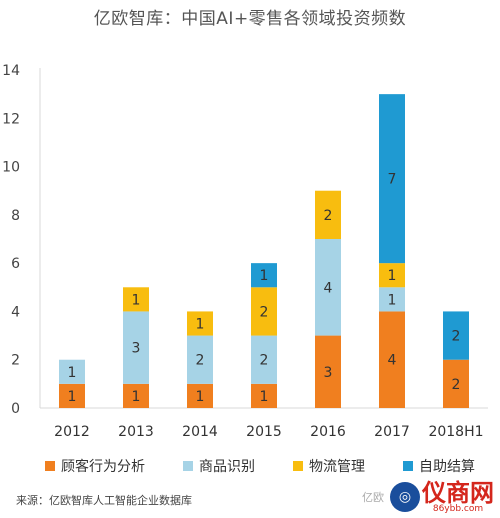 The width and height of the screenshot is (500, 518). What do you see at coordinates (11, 71) in the screenshot?
I see `y-tick-label: 14` at bounding box center [11, 71].